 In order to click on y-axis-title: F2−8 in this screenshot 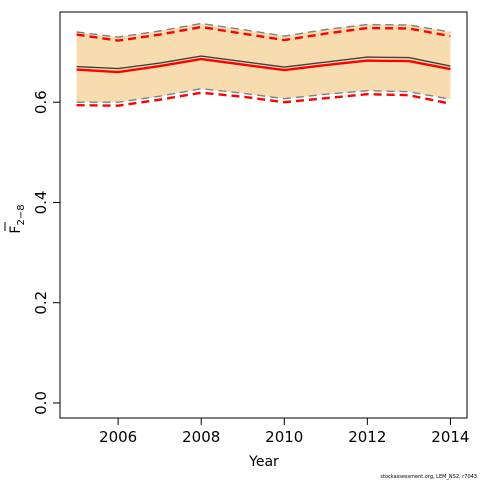, I will do `click(15, 219)`.